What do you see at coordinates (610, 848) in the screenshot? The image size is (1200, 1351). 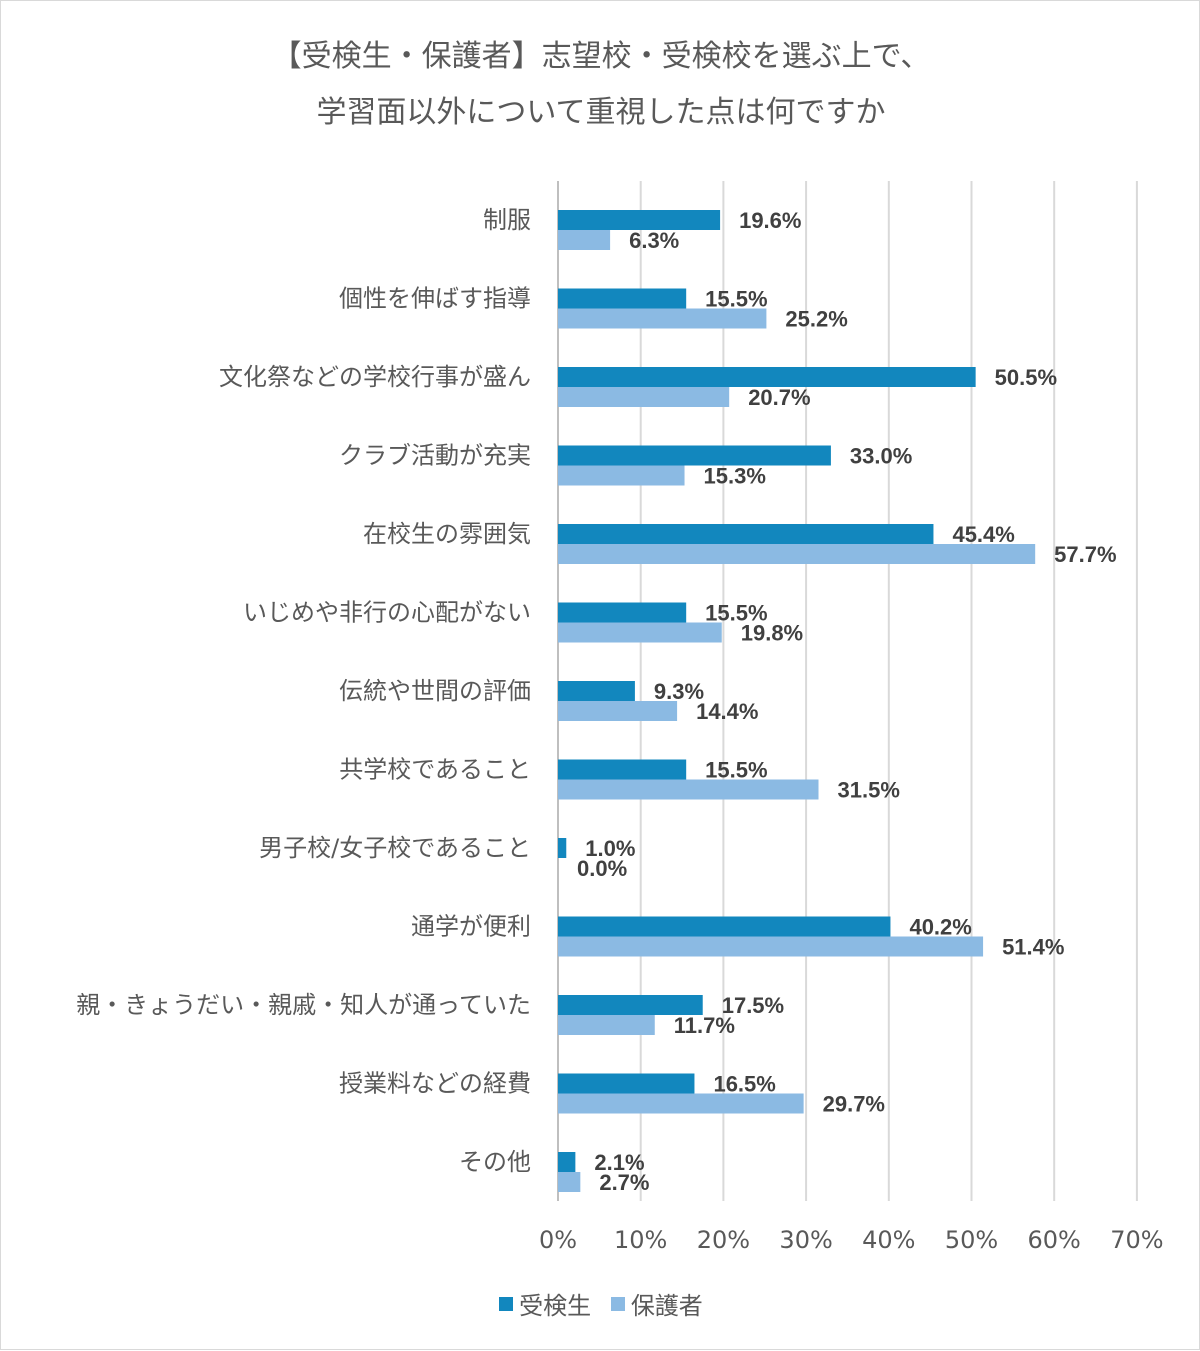 I see `data-label-series-1-8: 1.0%` at bounding box center [610, 848].